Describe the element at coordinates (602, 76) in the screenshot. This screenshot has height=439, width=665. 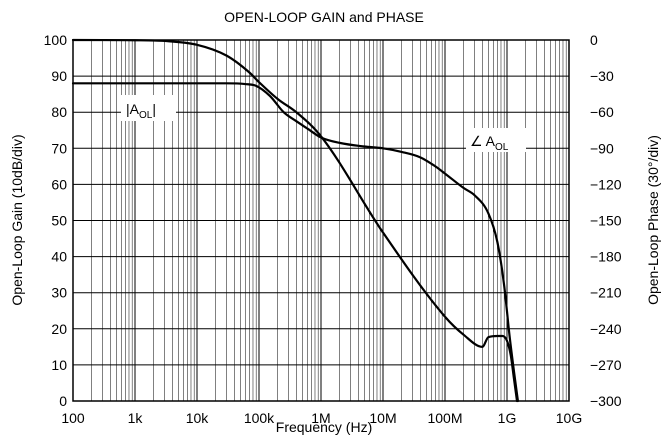
I see `y2-tick-label: −30` at that location.